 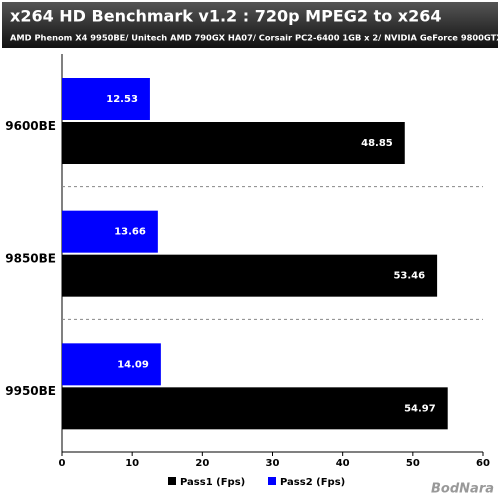 I want to click on y-tick-label: 9850BE, so click(x=30, y=259).